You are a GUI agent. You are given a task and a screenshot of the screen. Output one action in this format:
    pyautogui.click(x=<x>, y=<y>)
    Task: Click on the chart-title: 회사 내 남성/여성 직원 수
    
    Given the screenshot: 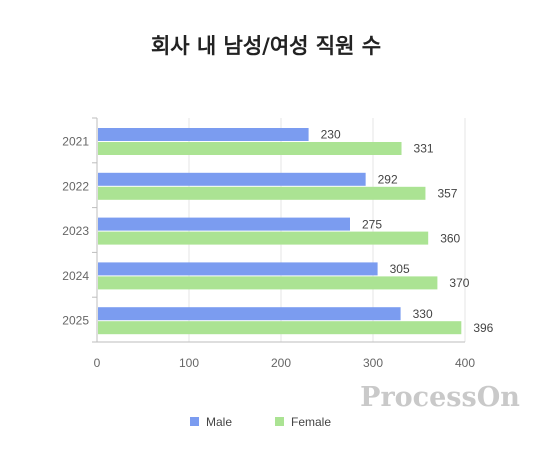 What is the action you would take?
    pyautogui.click(x=266, y=46)
    